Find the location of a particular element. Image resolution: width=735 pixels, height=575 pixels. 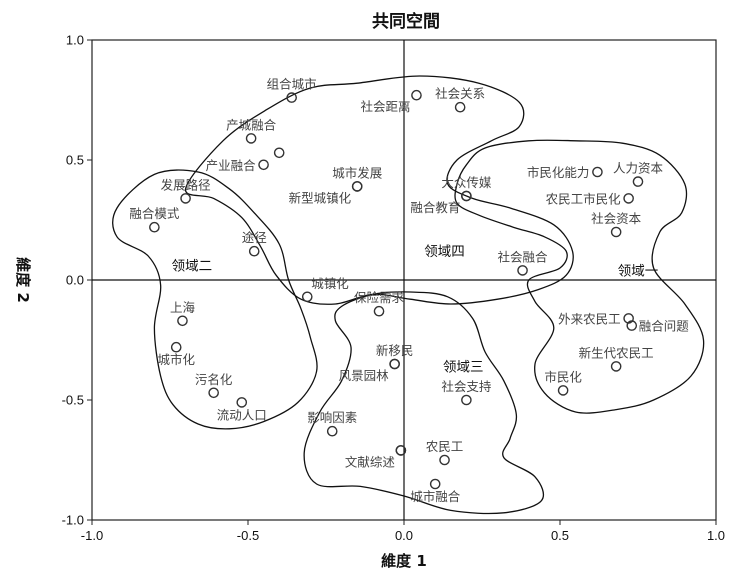

x-tick-label: 0.5 is located at coordinates (560, 535).